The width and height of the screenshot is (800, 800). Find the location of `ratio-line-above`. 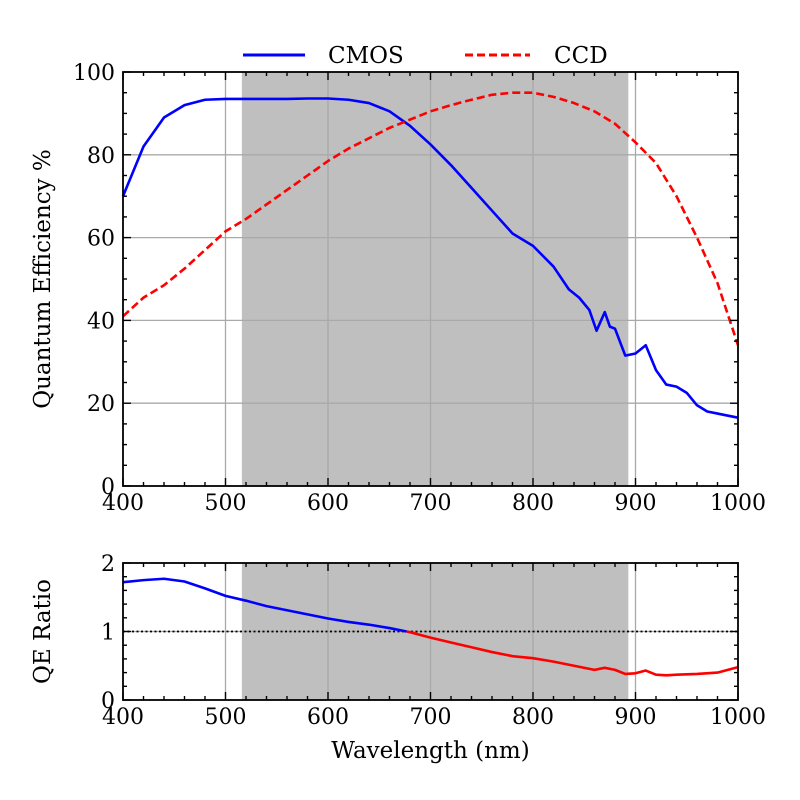

ratio-line-above is located at coordinates (264, 605).